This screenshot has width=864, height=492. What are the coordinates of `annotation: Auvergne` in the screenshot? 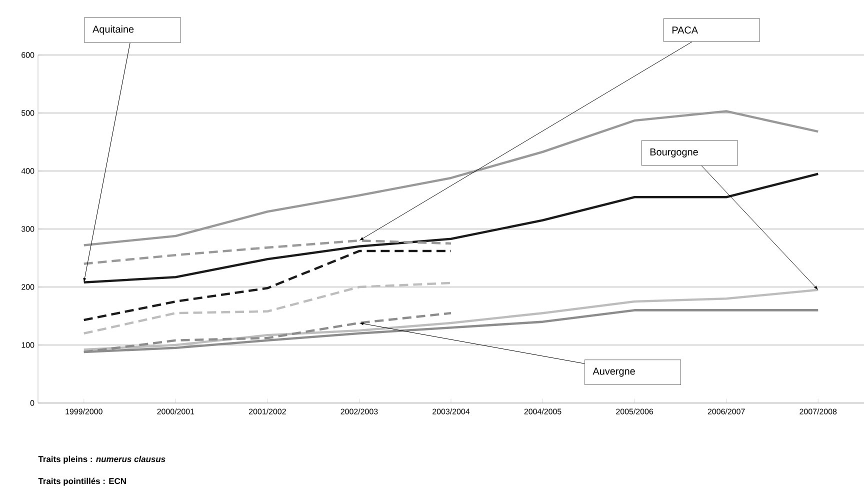 It's located at (613, 372).